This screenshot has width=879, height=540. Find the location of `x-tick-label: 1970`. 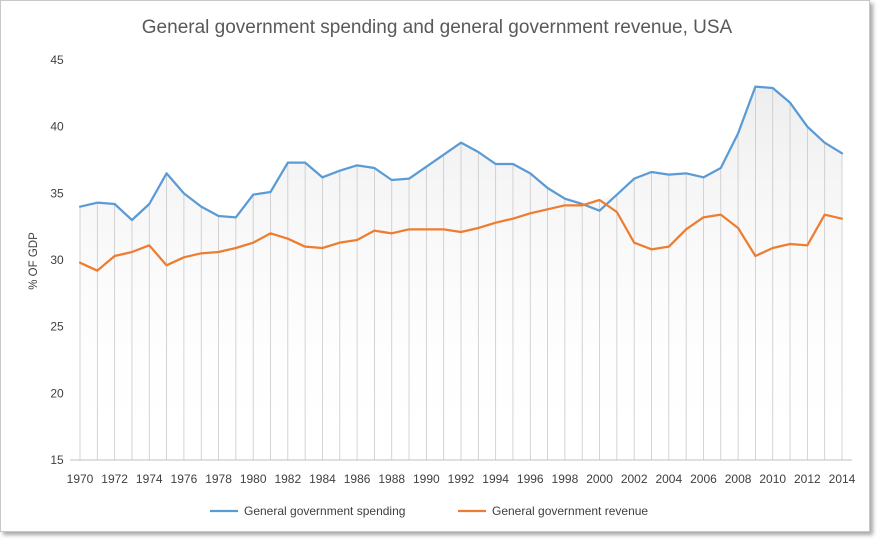

x-tick-label: 1970 is located at coordinates (80, 479).